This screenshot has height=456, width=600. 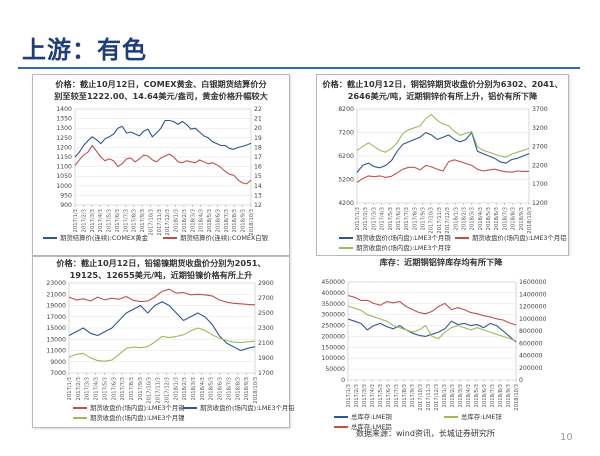 What do you see at coordinates (533, 282) in the screenshot?
I see `y-right-tick-label: 1600000` at bounding box center [533, 282].